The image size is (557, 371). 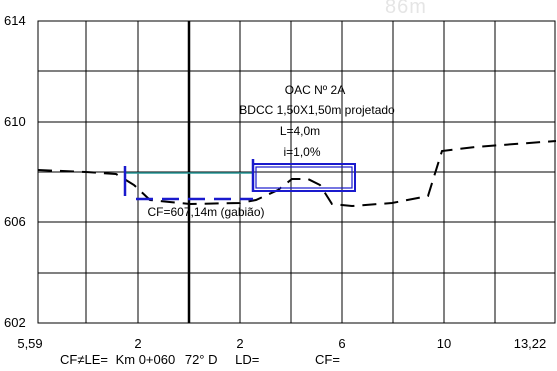 What do you see at coordinates (530, 343) in the screenshot?
I see `x-tick-label: 13,22` at bounding box center [530, 343].